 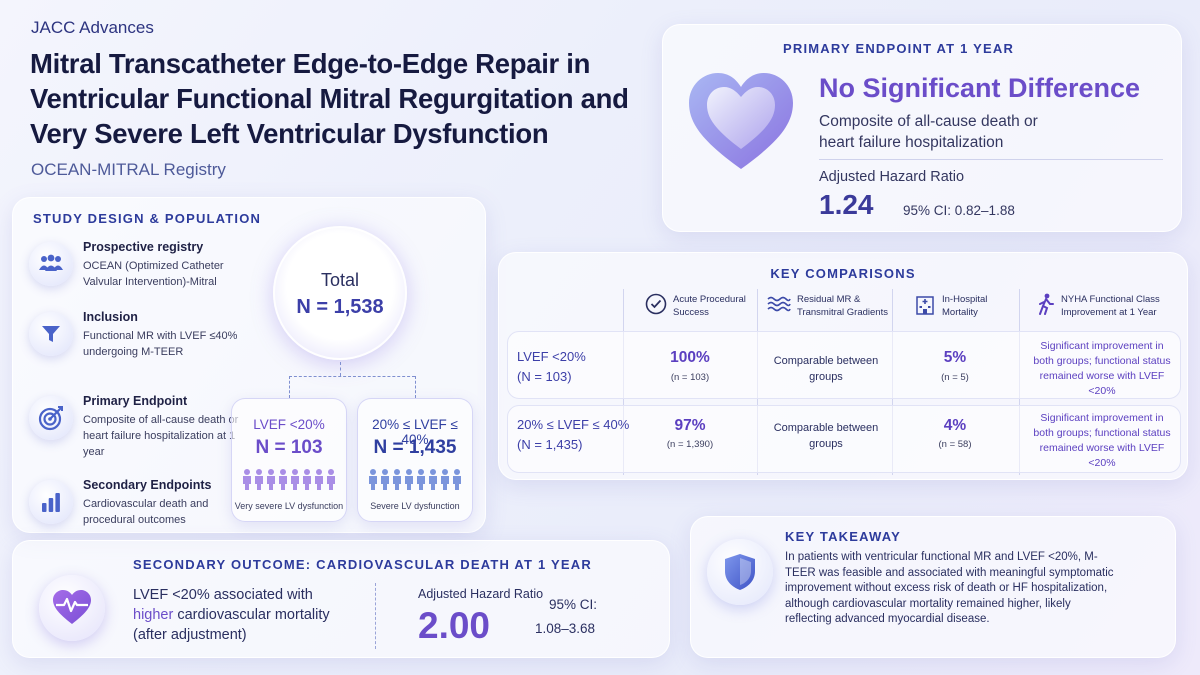 I want to click on confidence-interval-label: 95% CI:, so click(x=573, y=604).